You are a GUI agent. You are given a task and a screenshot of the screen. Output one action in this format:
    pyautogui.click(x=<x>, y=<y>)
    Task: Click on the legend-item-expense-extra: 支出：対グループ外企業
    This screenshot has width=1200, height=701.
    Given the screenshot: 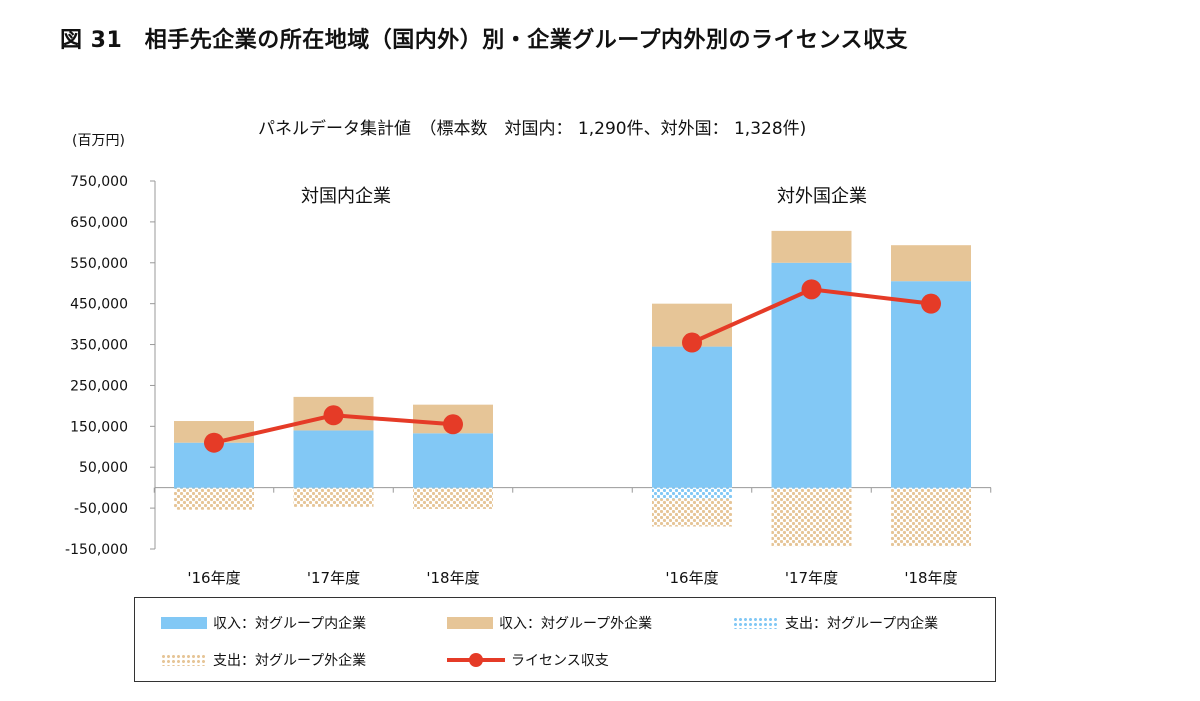 What is the action you would take?
    pyautogui.click(x=263, y=660)
    